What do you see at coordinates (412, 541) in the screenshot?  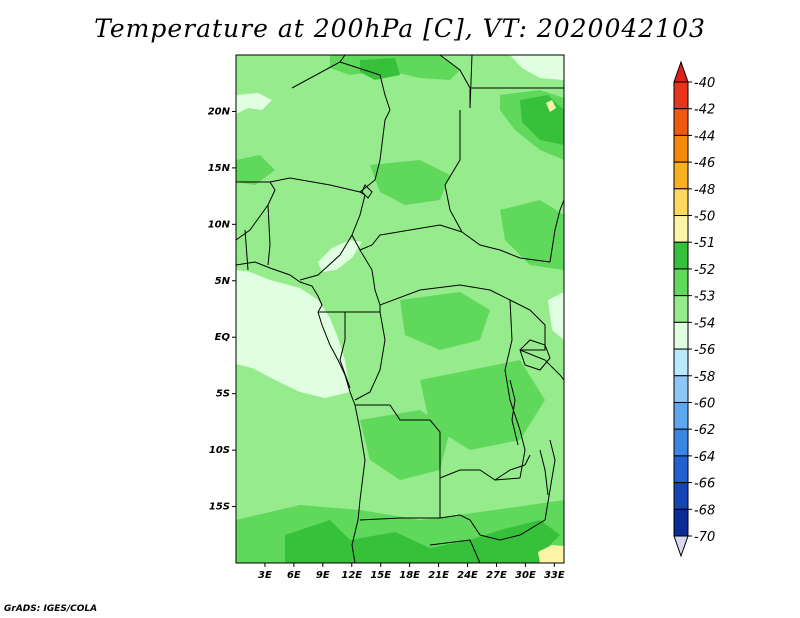 I see `field-patch-warm-south` at bounding box center [412, 541].